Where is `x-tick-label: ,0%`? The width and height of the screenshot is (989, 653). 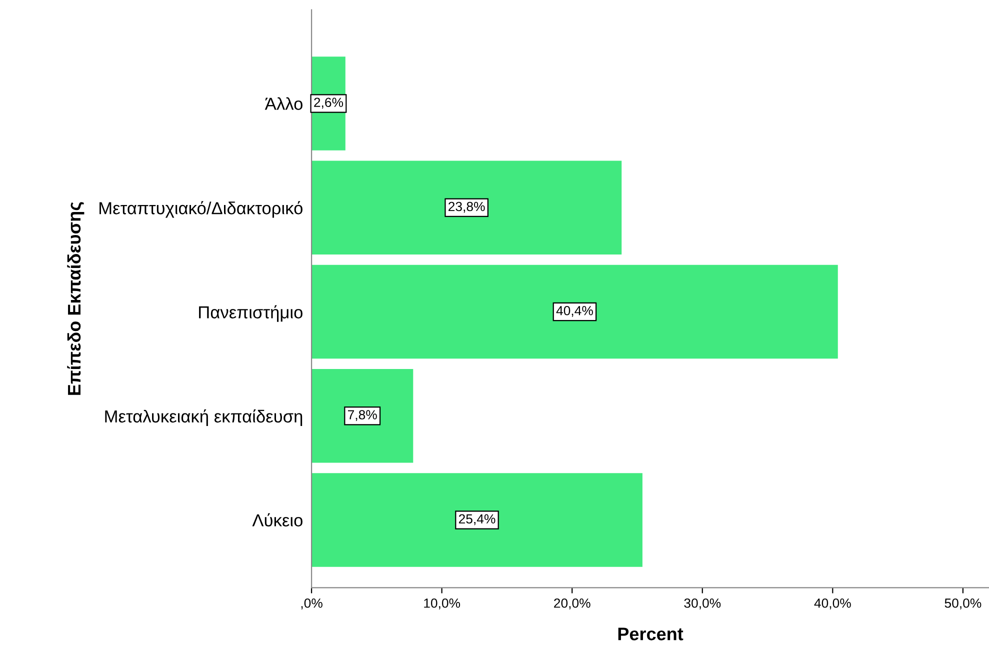
x-tick-label: ,0% is located at coordinates (311, 604).